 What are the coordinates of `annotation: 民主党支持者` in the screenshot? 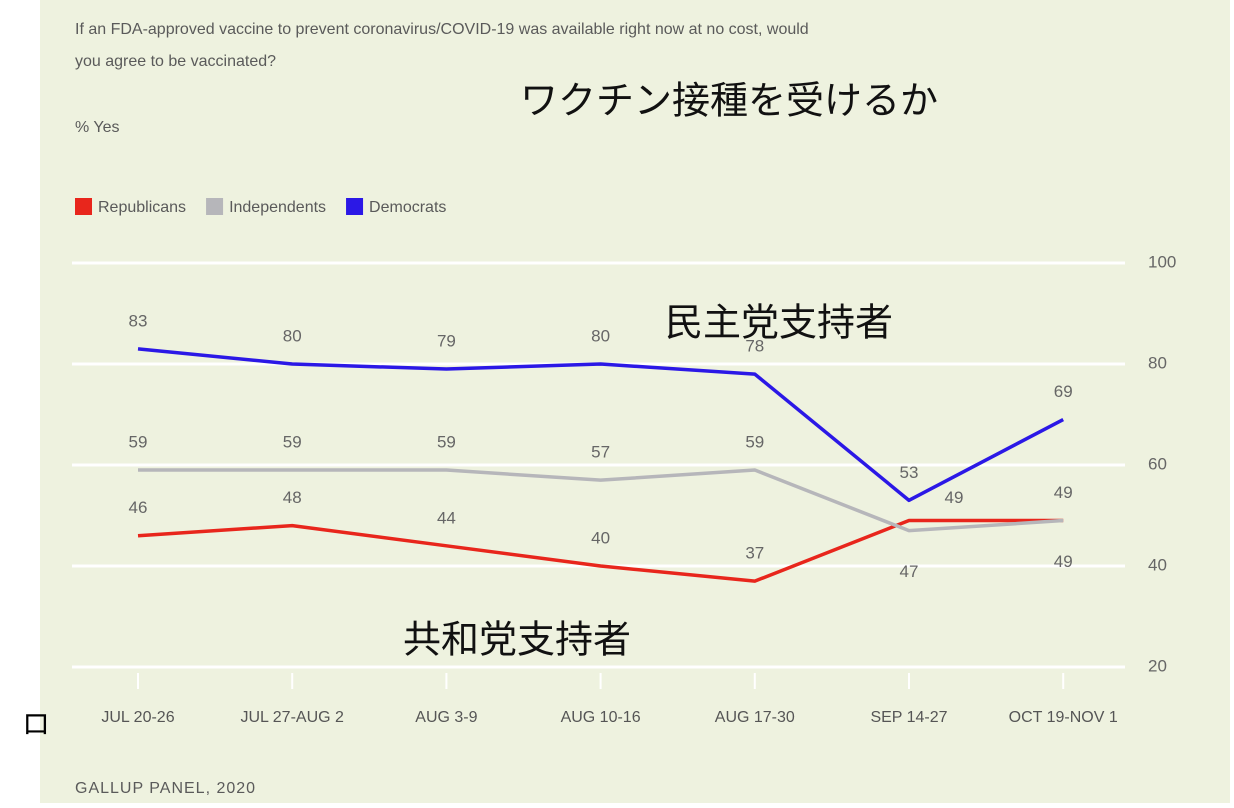 It's located at (779, 323).